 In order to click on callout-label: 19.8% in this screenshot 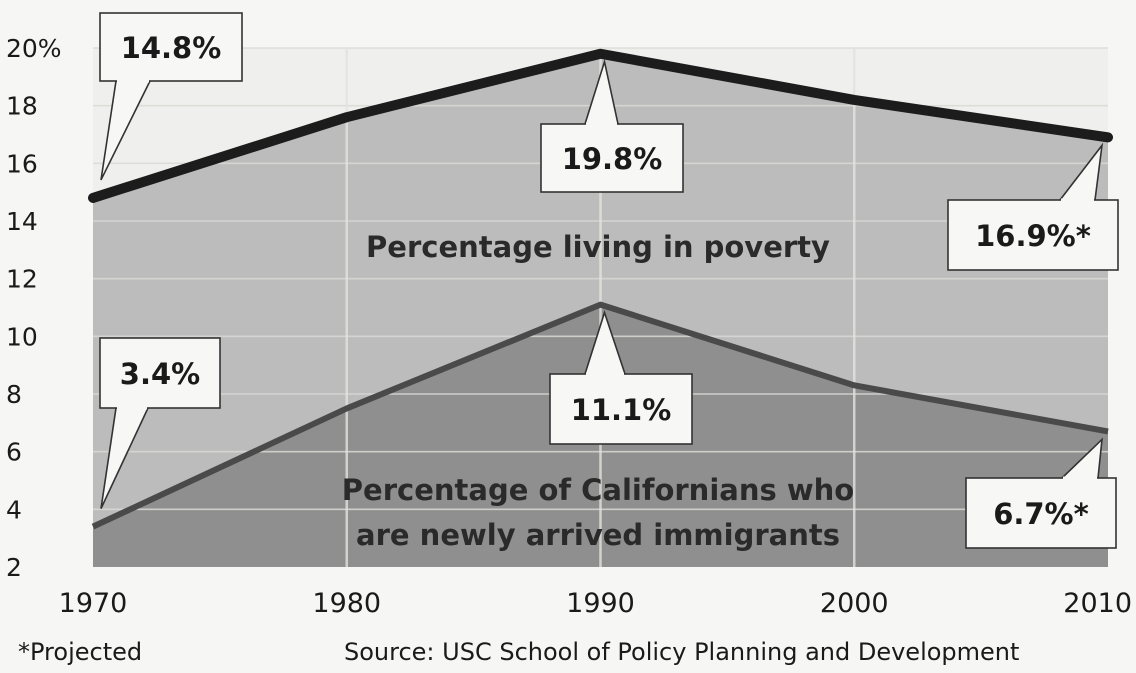, I will do `click(612, 159)`.